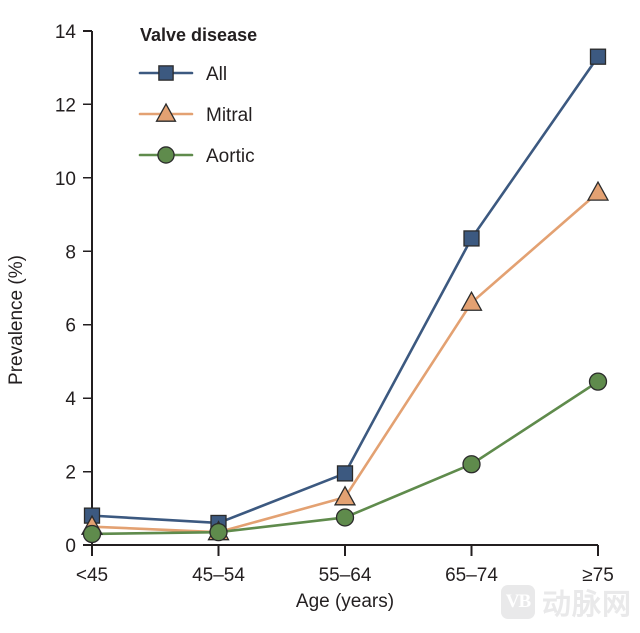 Image resolution: width=640 pixels, height=633 pixels. I want to click on x-tick-label: <45, so click(92, 575).